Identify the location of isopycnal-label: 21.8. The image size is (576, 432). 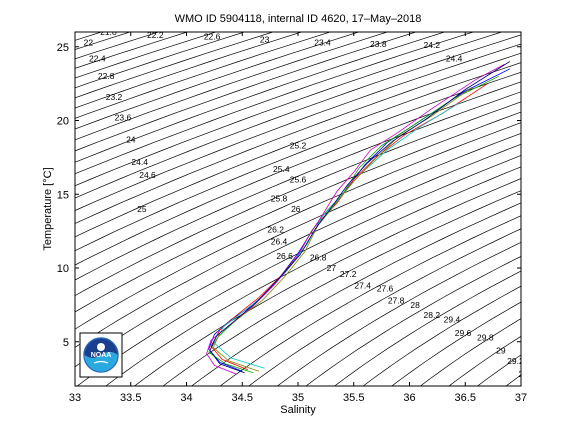
(108, 32).